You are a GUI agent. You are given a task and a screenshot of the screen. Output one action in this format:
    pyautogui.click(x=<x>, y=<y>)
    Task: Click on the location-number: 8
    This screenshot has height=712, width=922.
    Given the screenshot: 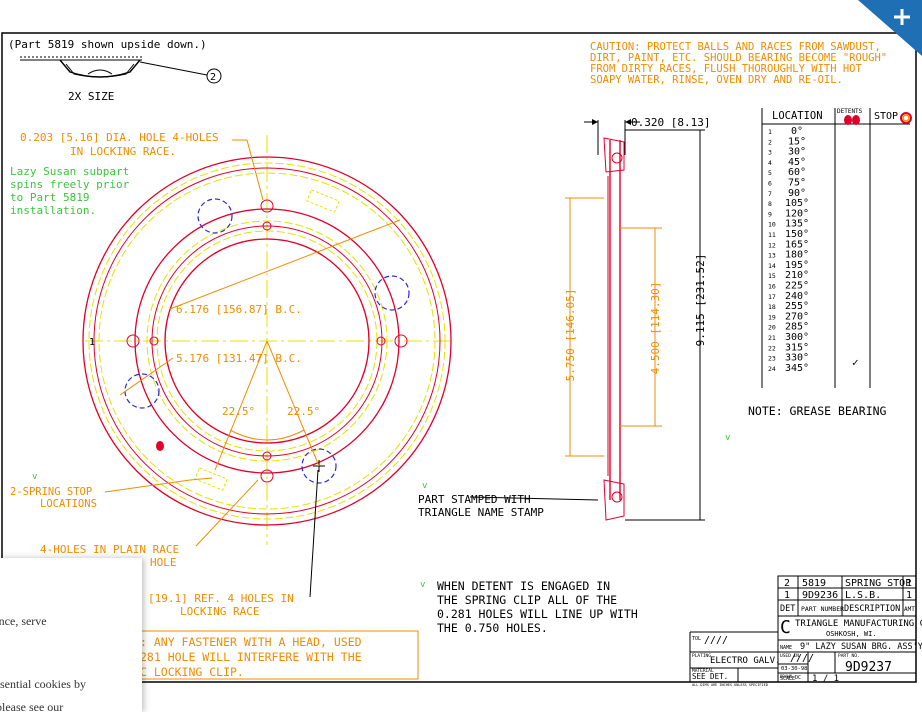 What is the action you would take?
    pyautogui.click(x=770, y=204)
    